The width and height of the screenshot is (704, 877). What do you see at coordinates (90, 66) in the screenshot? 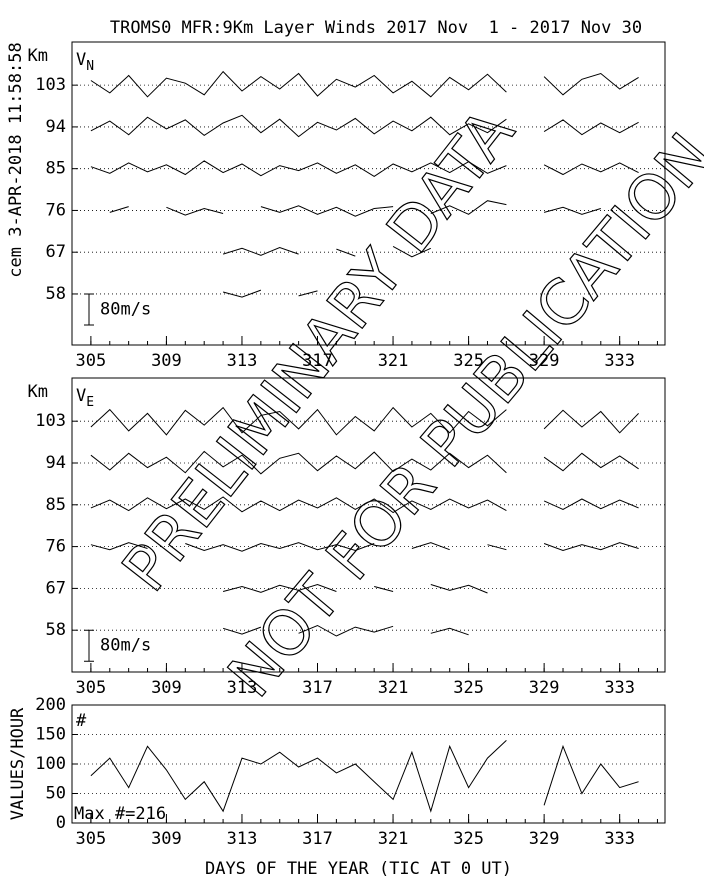
I see `component-sub: N` at bounding box center [90, 66].